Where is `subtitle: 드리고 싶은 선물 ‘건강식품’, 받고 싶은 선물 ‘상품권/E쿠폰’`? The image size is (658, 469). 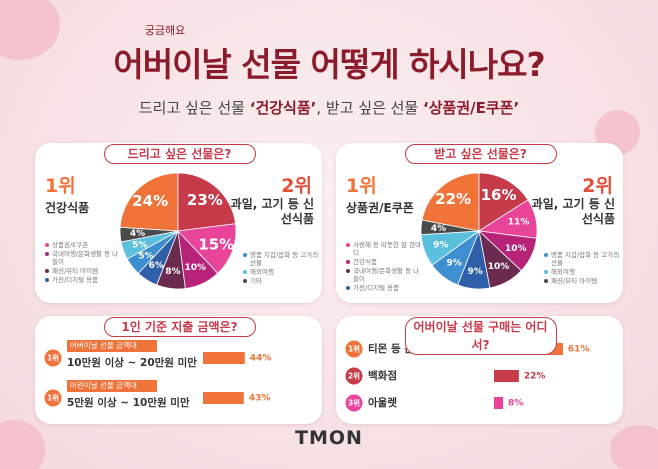 subtitle: 드리고 싶은 선물 ‘건강식품’, 받고 싶은 선물 ‘상품권/E쿠폰’ is located at coordinates (329, 107).